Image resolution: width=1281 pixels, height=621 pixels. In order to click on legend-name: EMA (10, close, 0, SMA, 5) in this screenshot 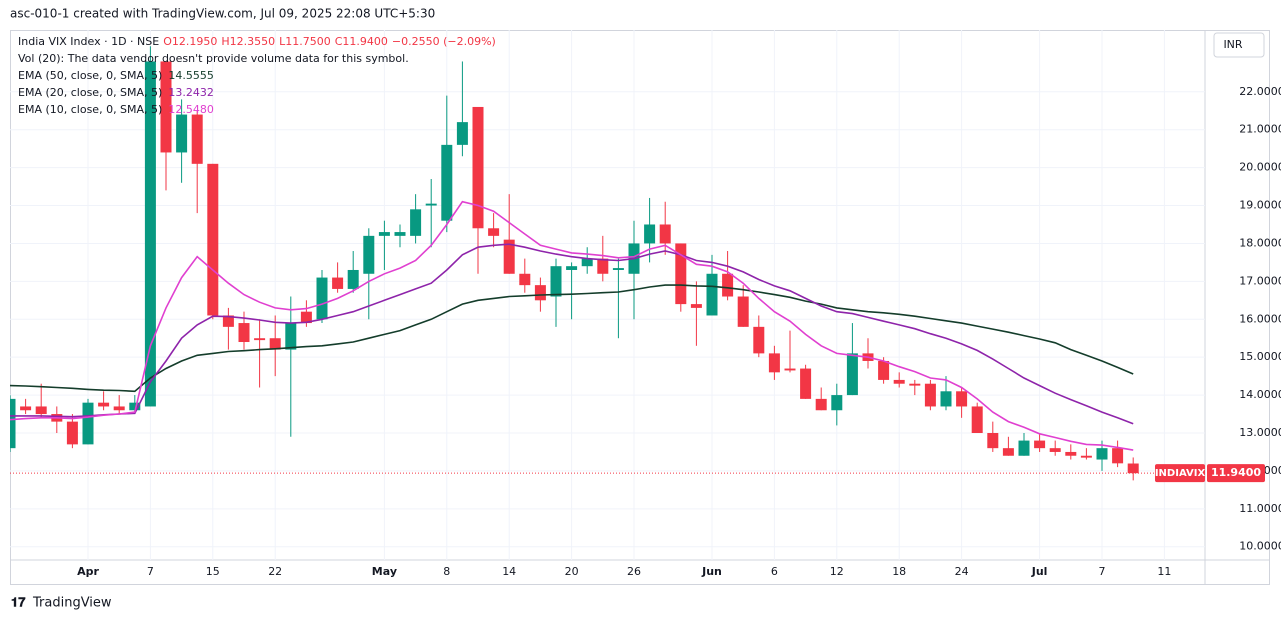, I will do `click(90, 109)`.